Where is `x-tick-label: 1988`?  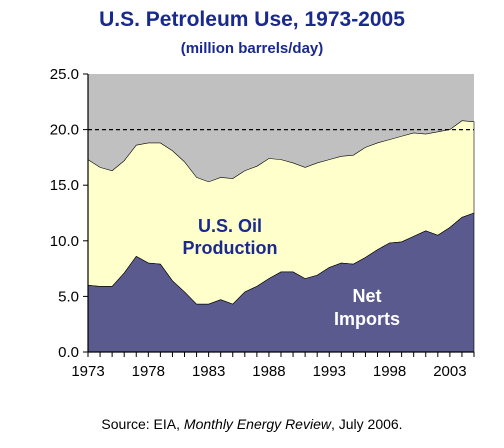 x-tick-label: 1988 is located at coordinates (268, 371).